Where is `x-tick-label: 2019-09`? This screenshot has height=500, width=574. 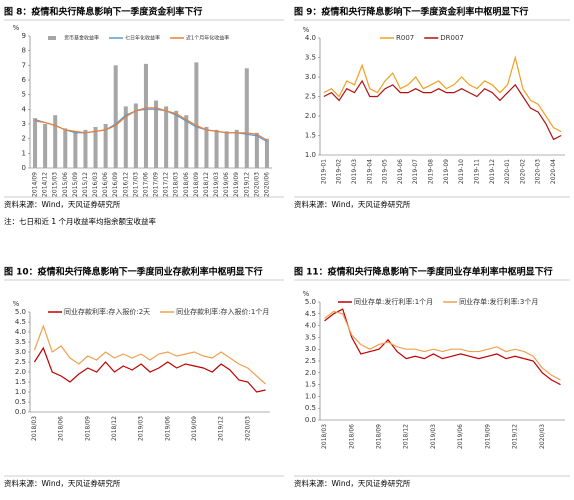 x-tick-label: 2019-09 is located at coordinates (446, 171).